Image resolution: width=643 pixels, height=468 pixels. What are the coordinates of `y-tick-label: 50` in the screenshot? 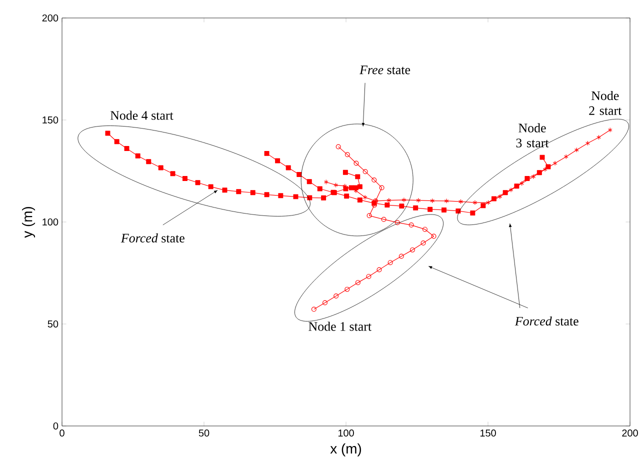 It's located at (53, 324).